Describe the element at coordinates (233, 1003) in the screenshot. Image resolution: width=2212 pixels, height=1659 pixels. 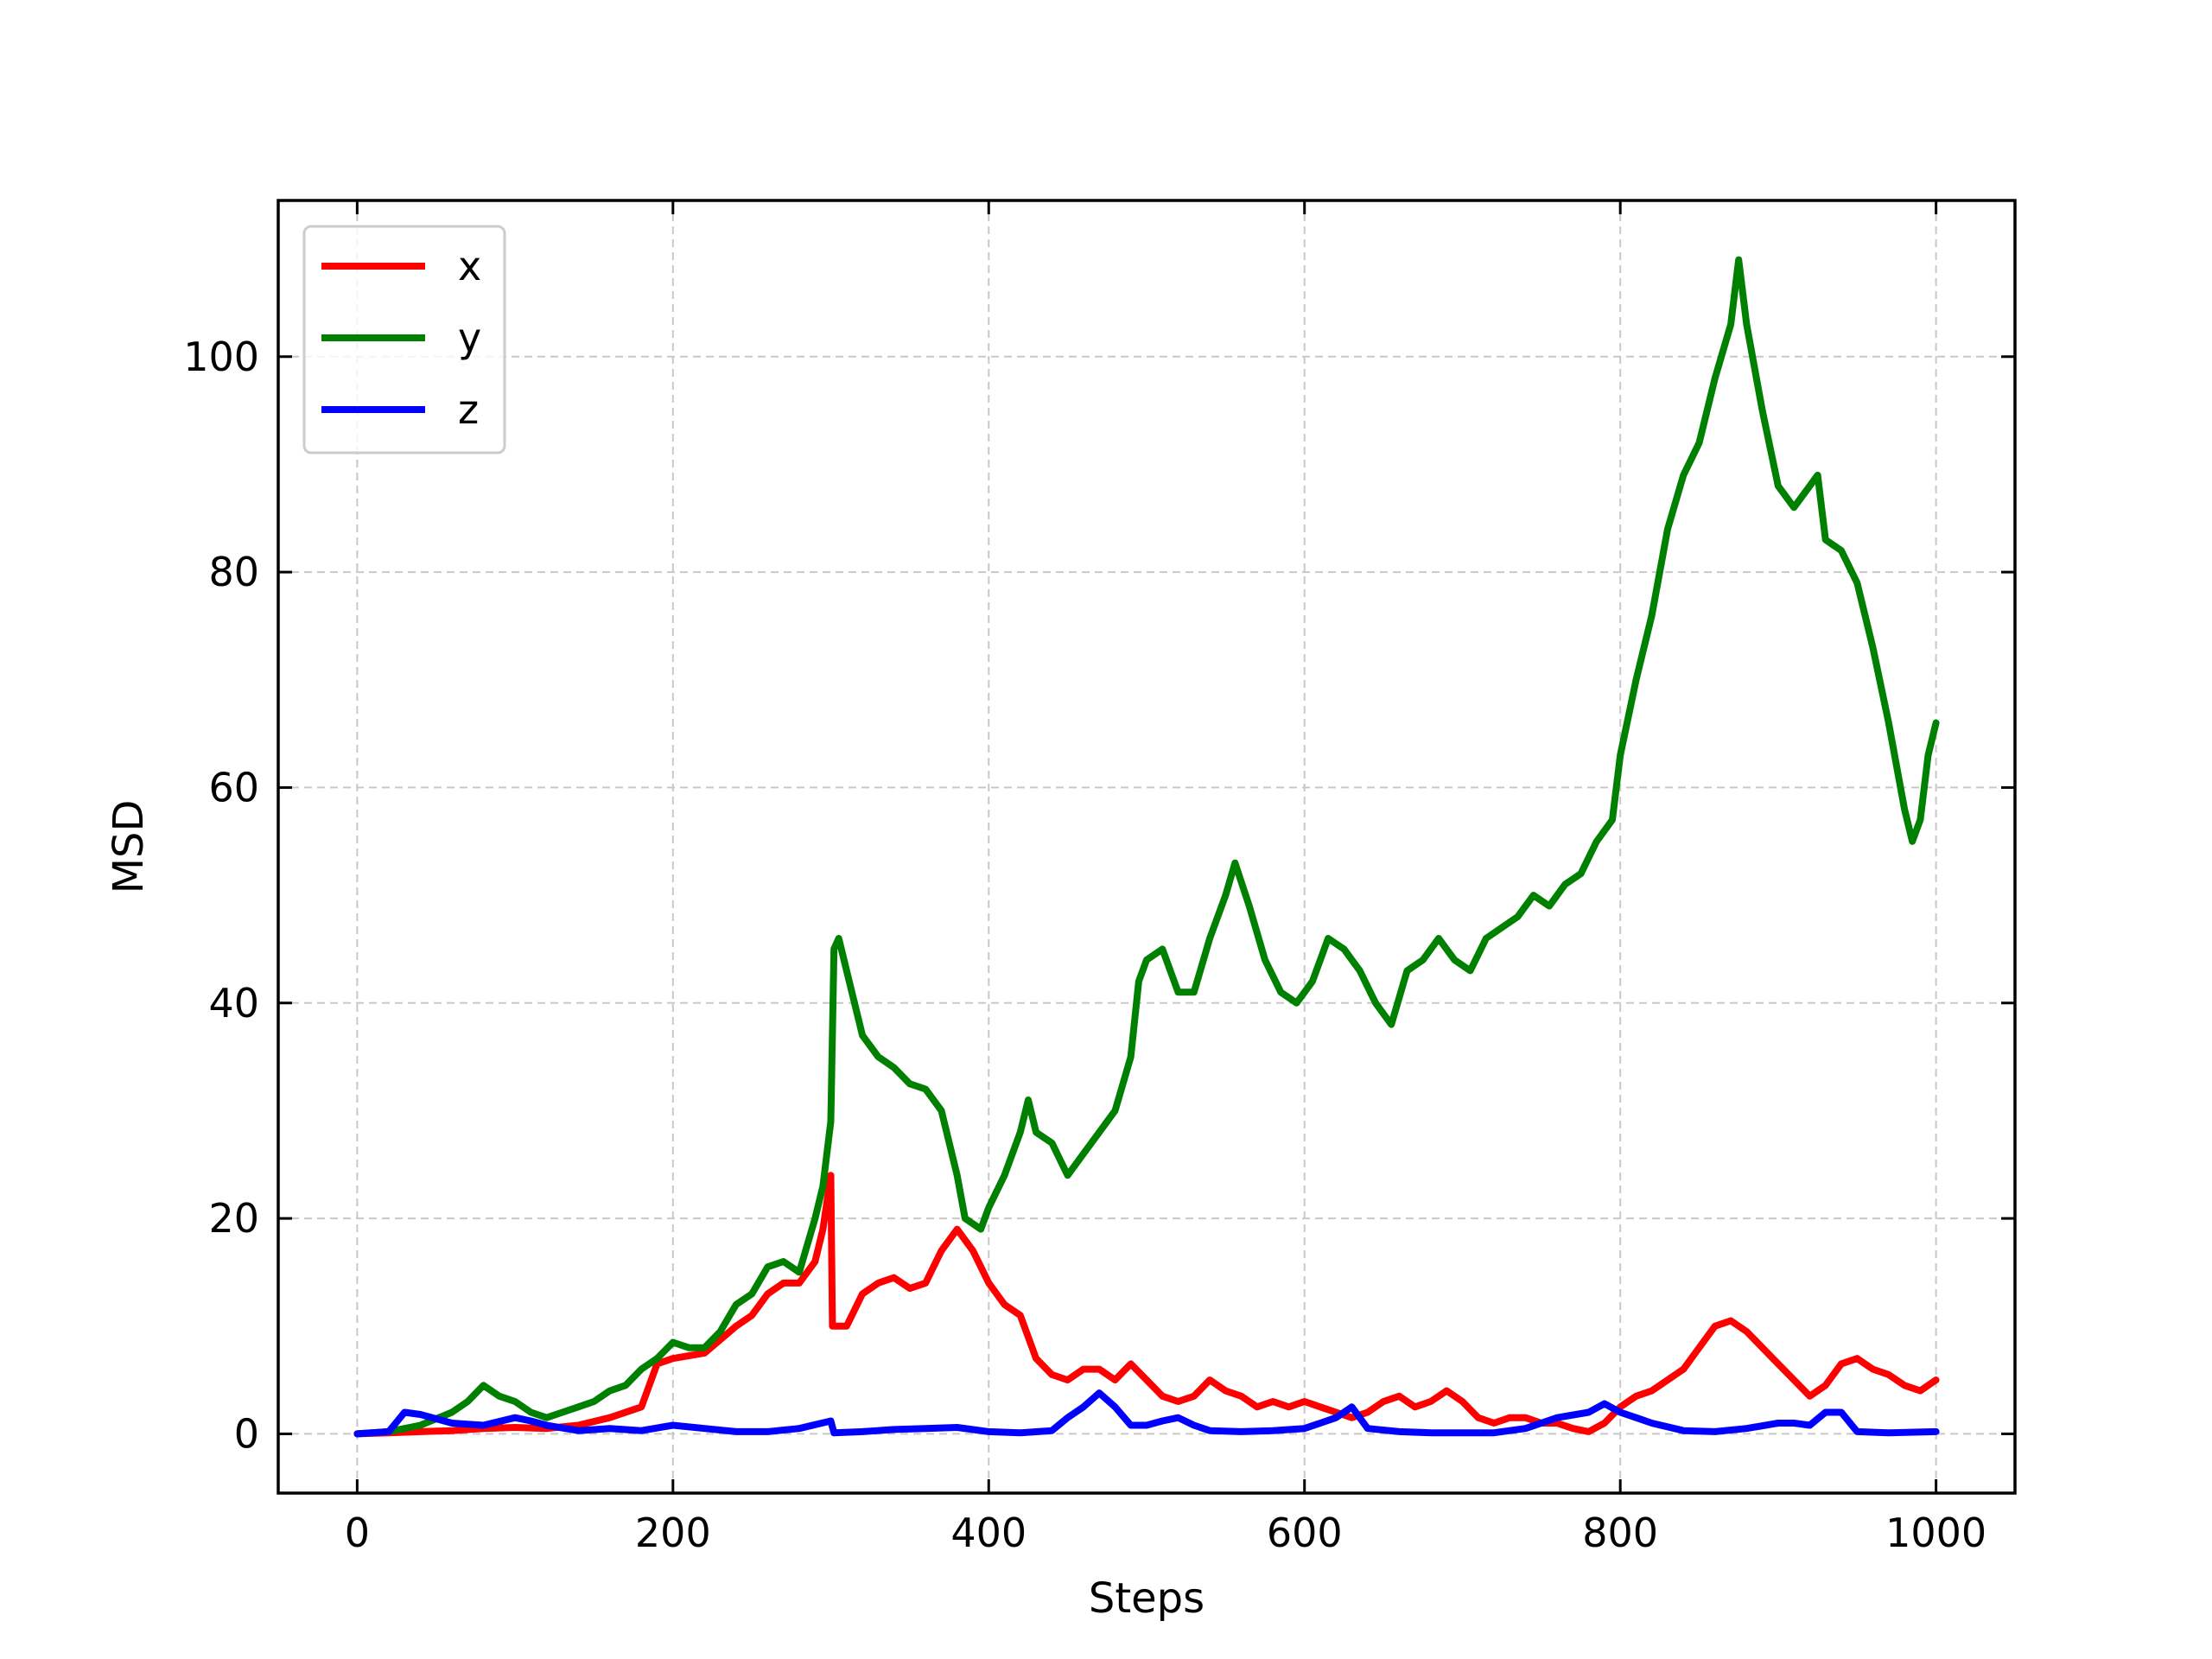
I see `y-tick-label: 40` at that location.